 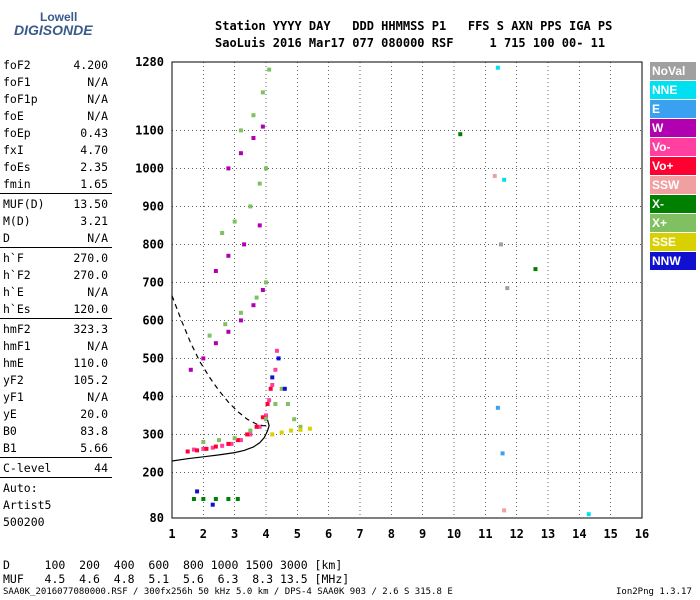 What do you see at coordinates (90, 380) in the screenshot?
I see `param-value: 105.2` at bounding box center [90, 380].